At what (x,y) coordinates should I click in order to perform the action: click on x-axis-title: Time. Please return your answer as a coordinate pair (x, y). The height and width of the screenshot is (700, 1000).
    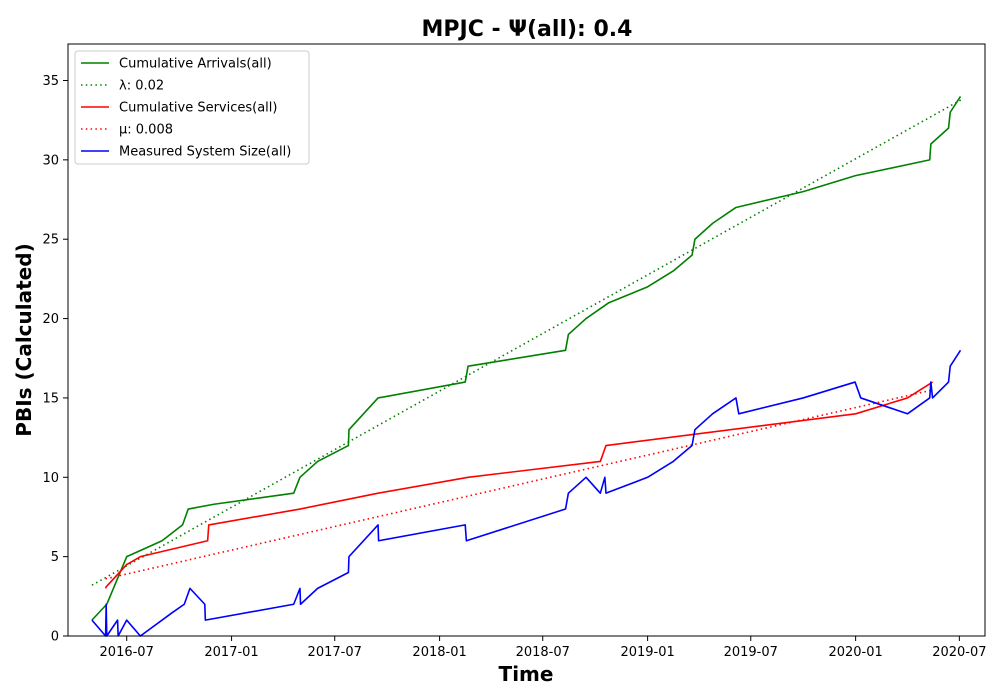
    Looking at the image, I should click on (526, 674).